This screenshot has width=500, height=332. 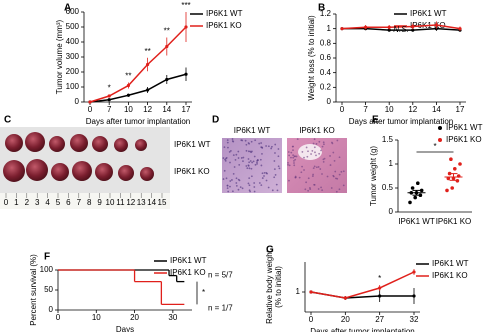 What do you see at coordinates (7, 120) in the screenshot?
I see `panel-letter: C` at bounding box center [7, 120].